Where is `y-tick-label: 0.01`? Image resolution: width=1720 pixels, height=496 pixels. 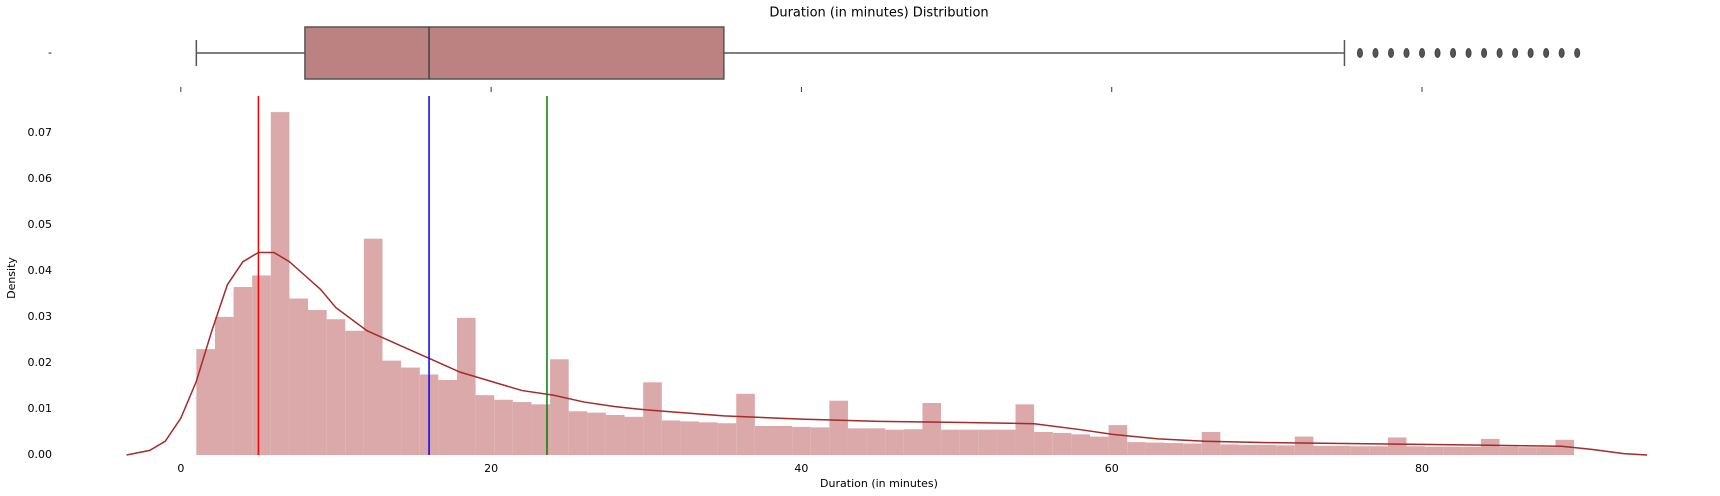
y-tick-label: 0.01 is located at coordinates (40, 408).